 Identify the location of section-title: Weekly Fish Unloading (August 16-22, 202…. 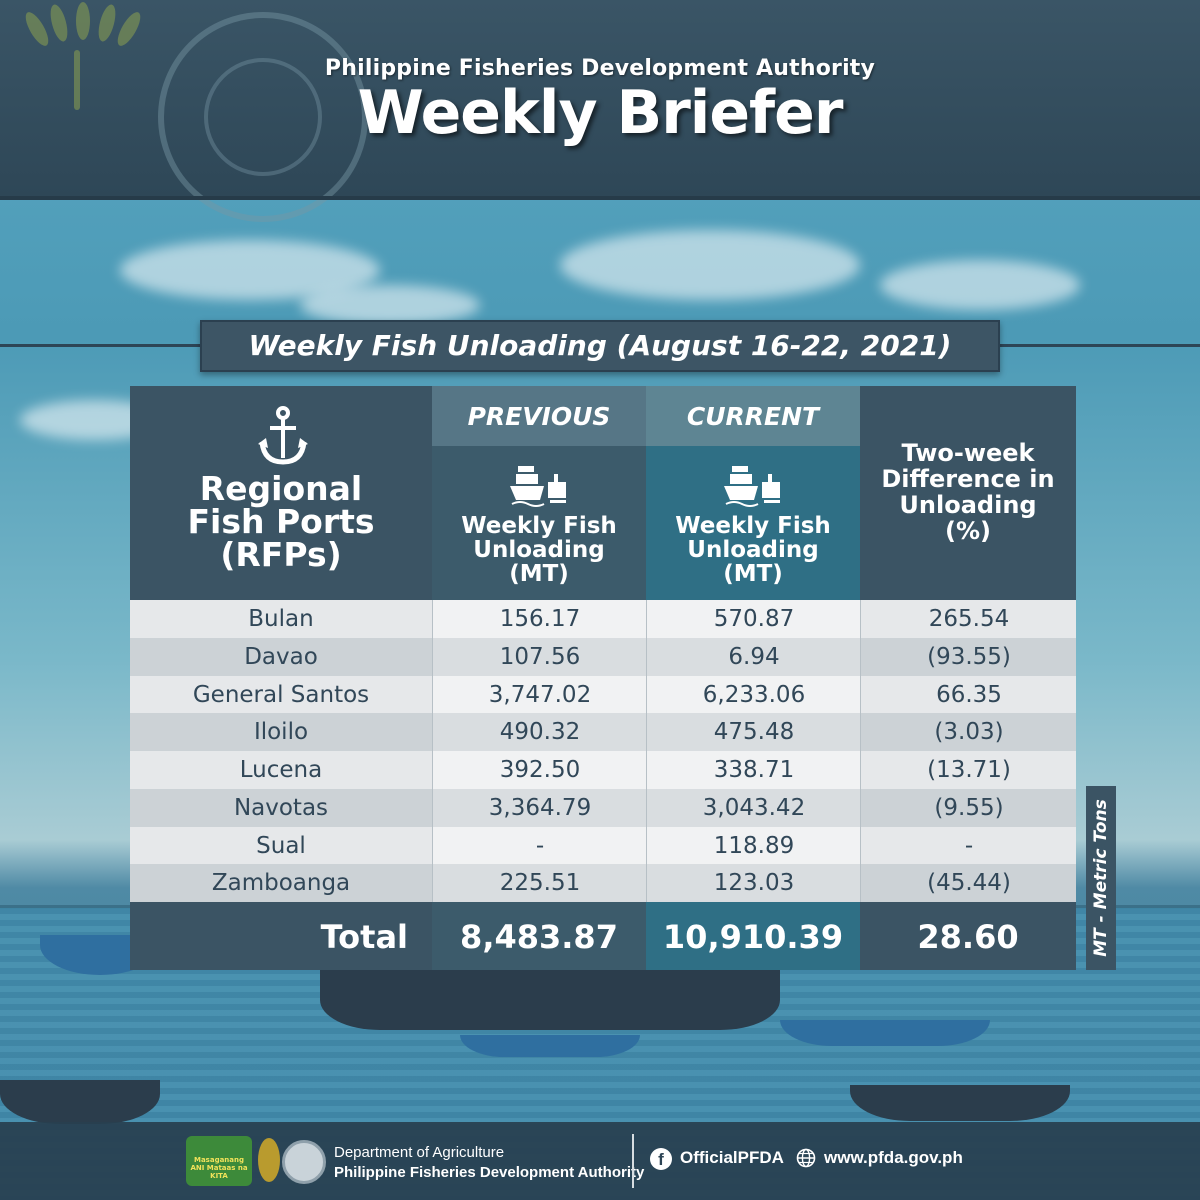
(600, 345).